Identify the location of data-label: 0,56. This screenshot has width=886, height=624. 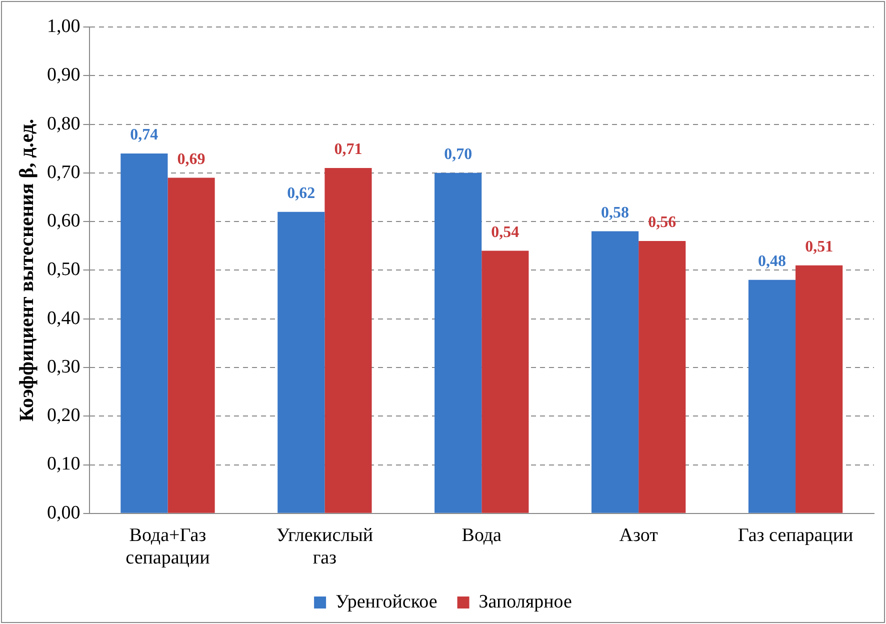
(662, 223).